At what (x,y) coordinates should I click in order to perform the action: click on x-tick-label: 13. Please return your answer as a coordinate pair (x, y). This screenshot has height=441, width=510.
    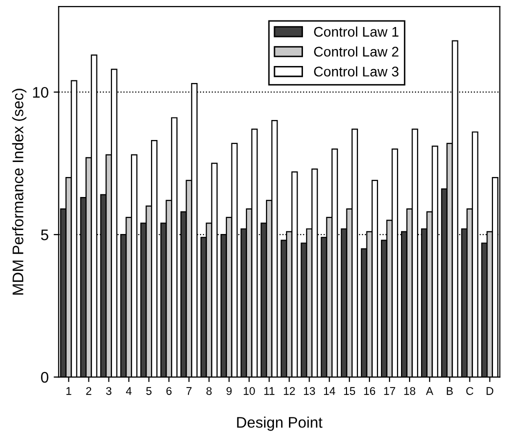
    Looking at the image, I should click on (309, 391).